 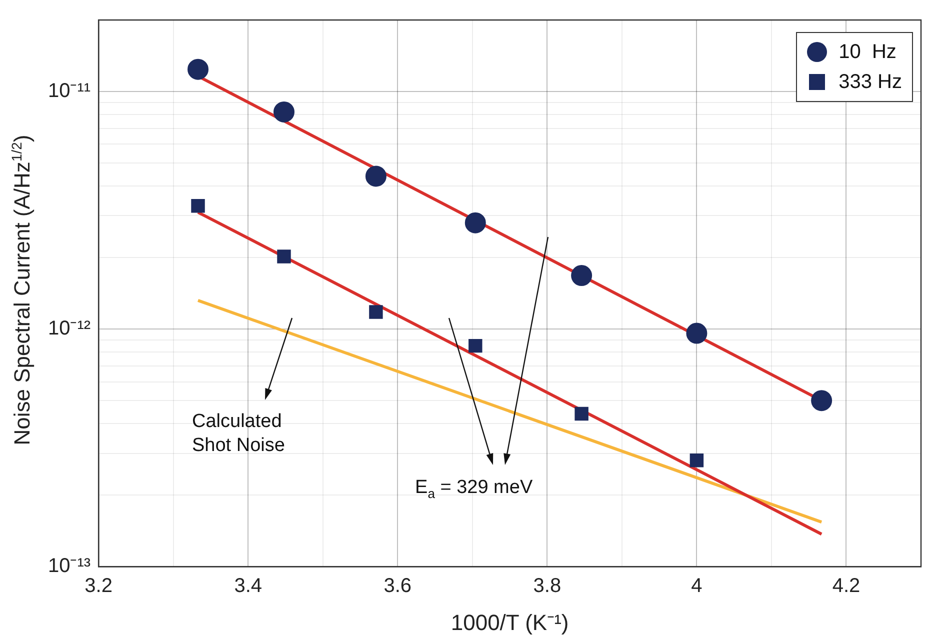 I want to click on x-tick-label: 3.2, so click(x=98, y=586).